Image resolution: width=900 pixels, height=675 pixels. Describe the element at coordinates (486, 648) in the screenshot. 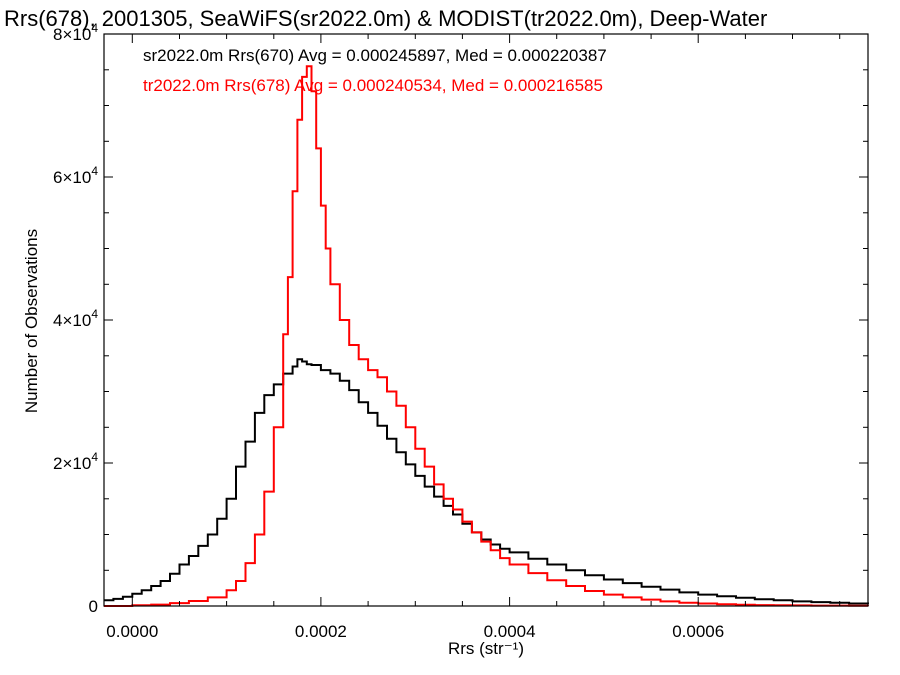

I see `x-axis-label: Rrs (str⁻¹)` at that location.